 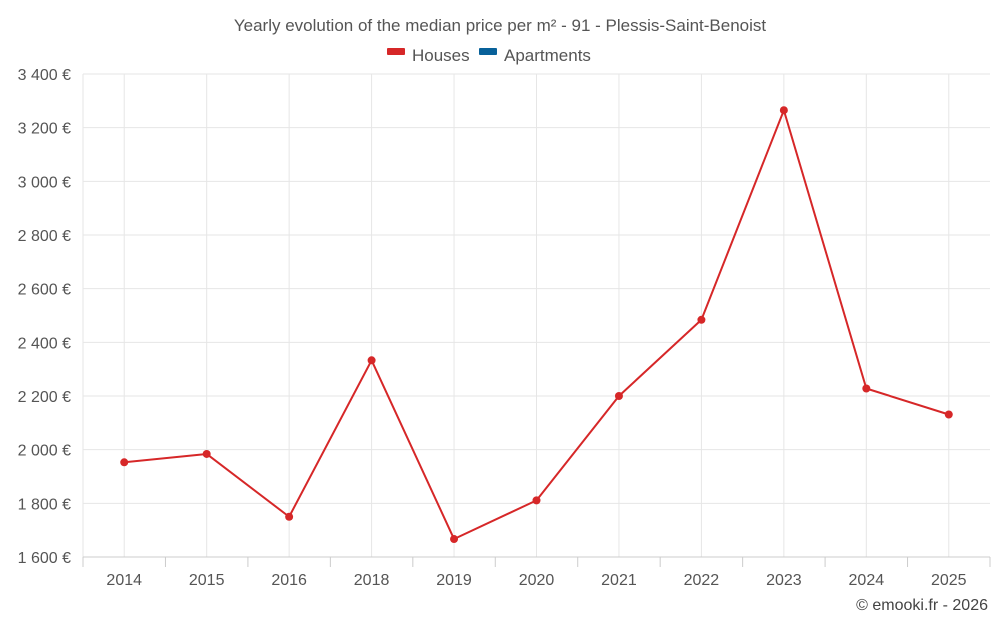 I want to click on y-tick-label: 2 000 €, so click(x=44, y=451).